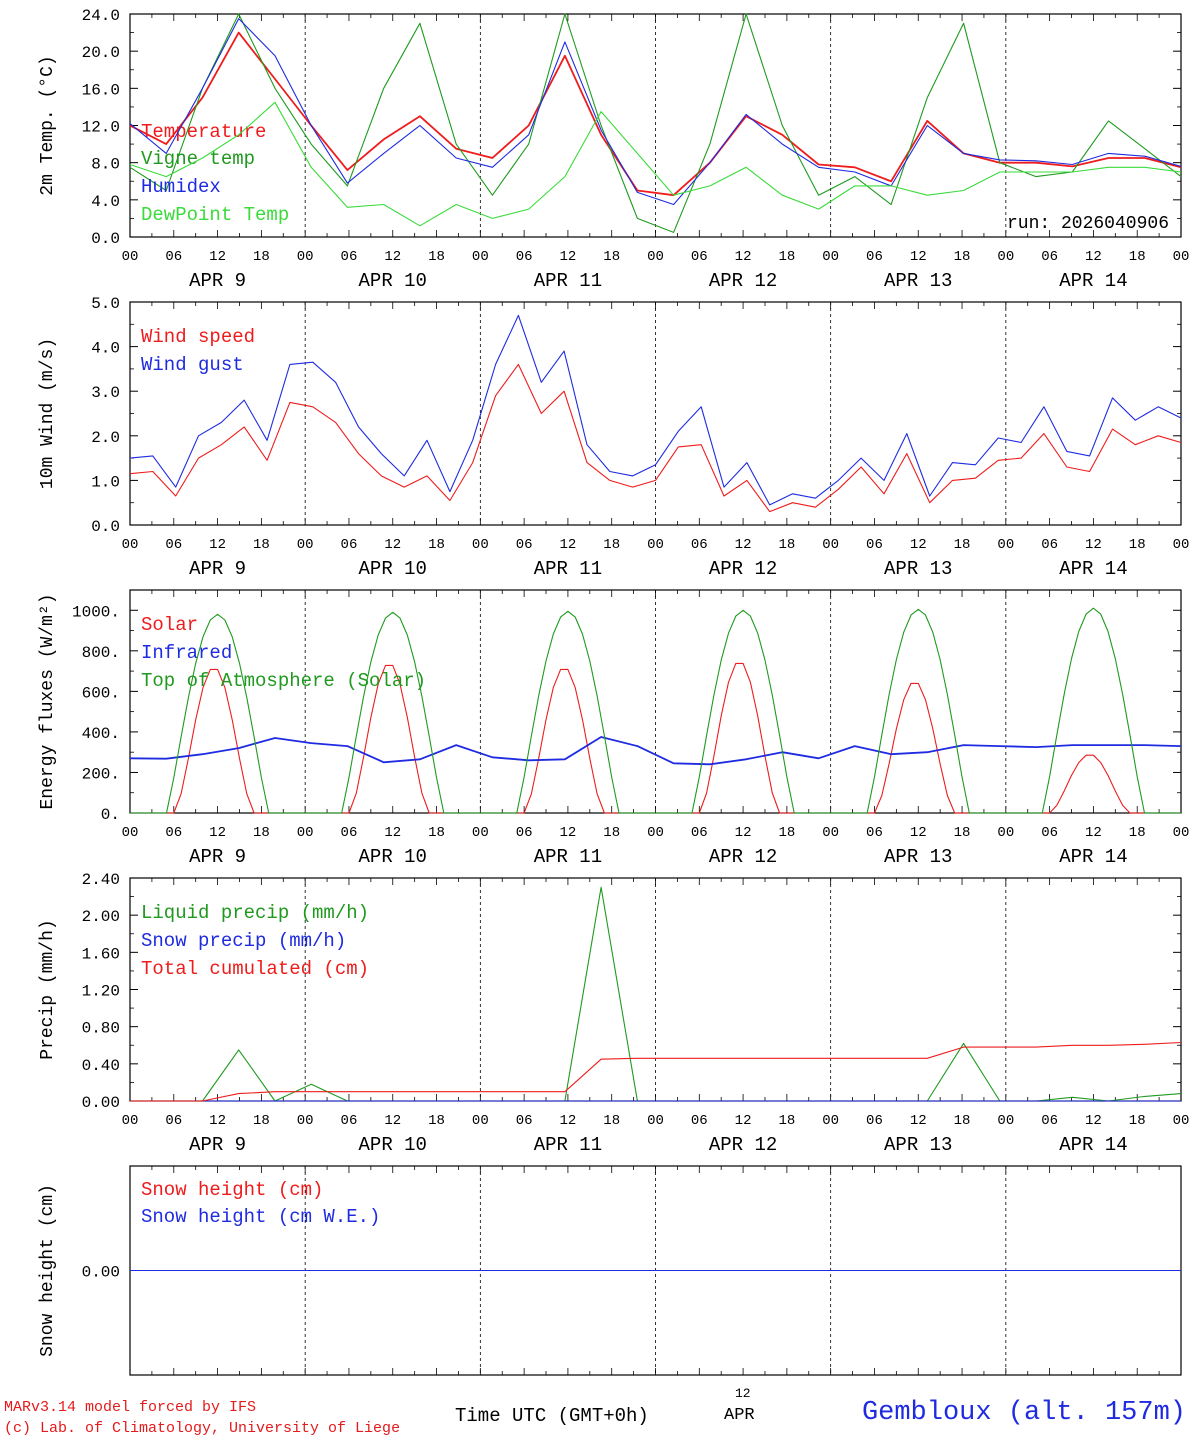 This screenshot has width=1194, height=1440. Describe the element at coordinates (655, 410) in the screenshot. I see `series-line-wind-gust` at that location.